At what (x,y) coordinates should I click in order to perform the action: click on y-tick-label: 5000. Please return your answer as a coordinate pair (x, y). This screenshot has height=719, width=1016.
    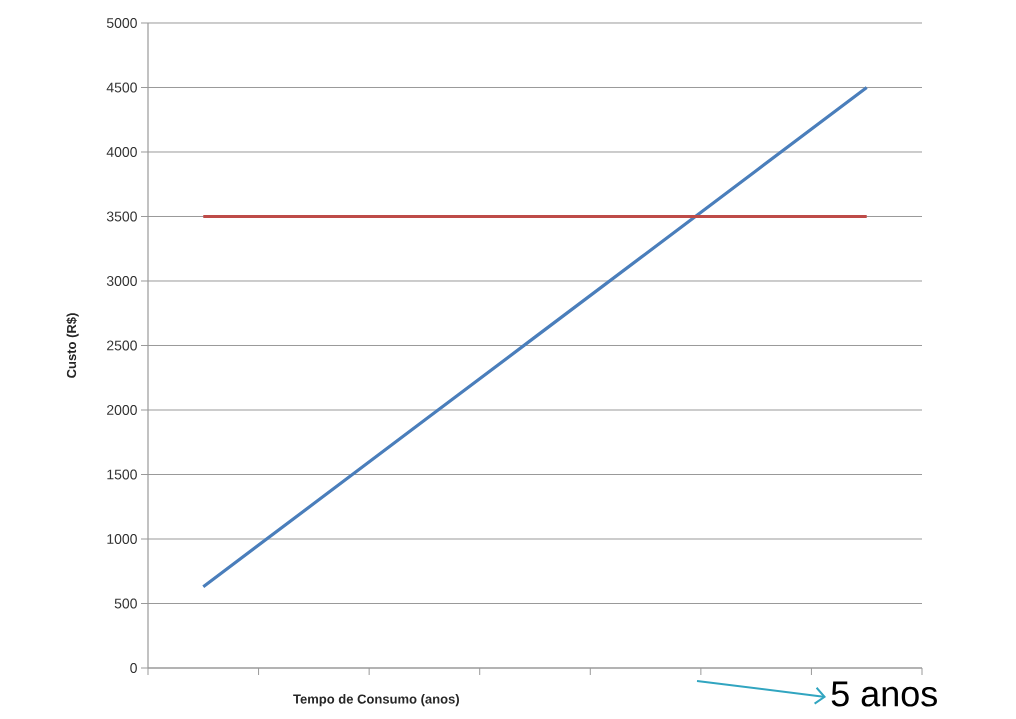
    Looking at the image, I should click on (121, 23).